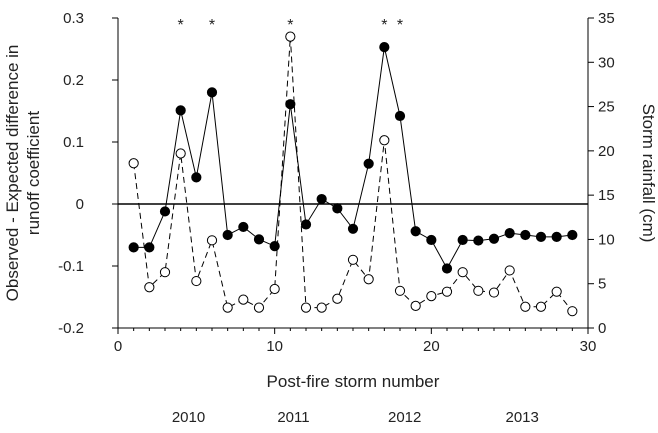  I want to click on y-right-tick-label: 25, so click(606, 107).